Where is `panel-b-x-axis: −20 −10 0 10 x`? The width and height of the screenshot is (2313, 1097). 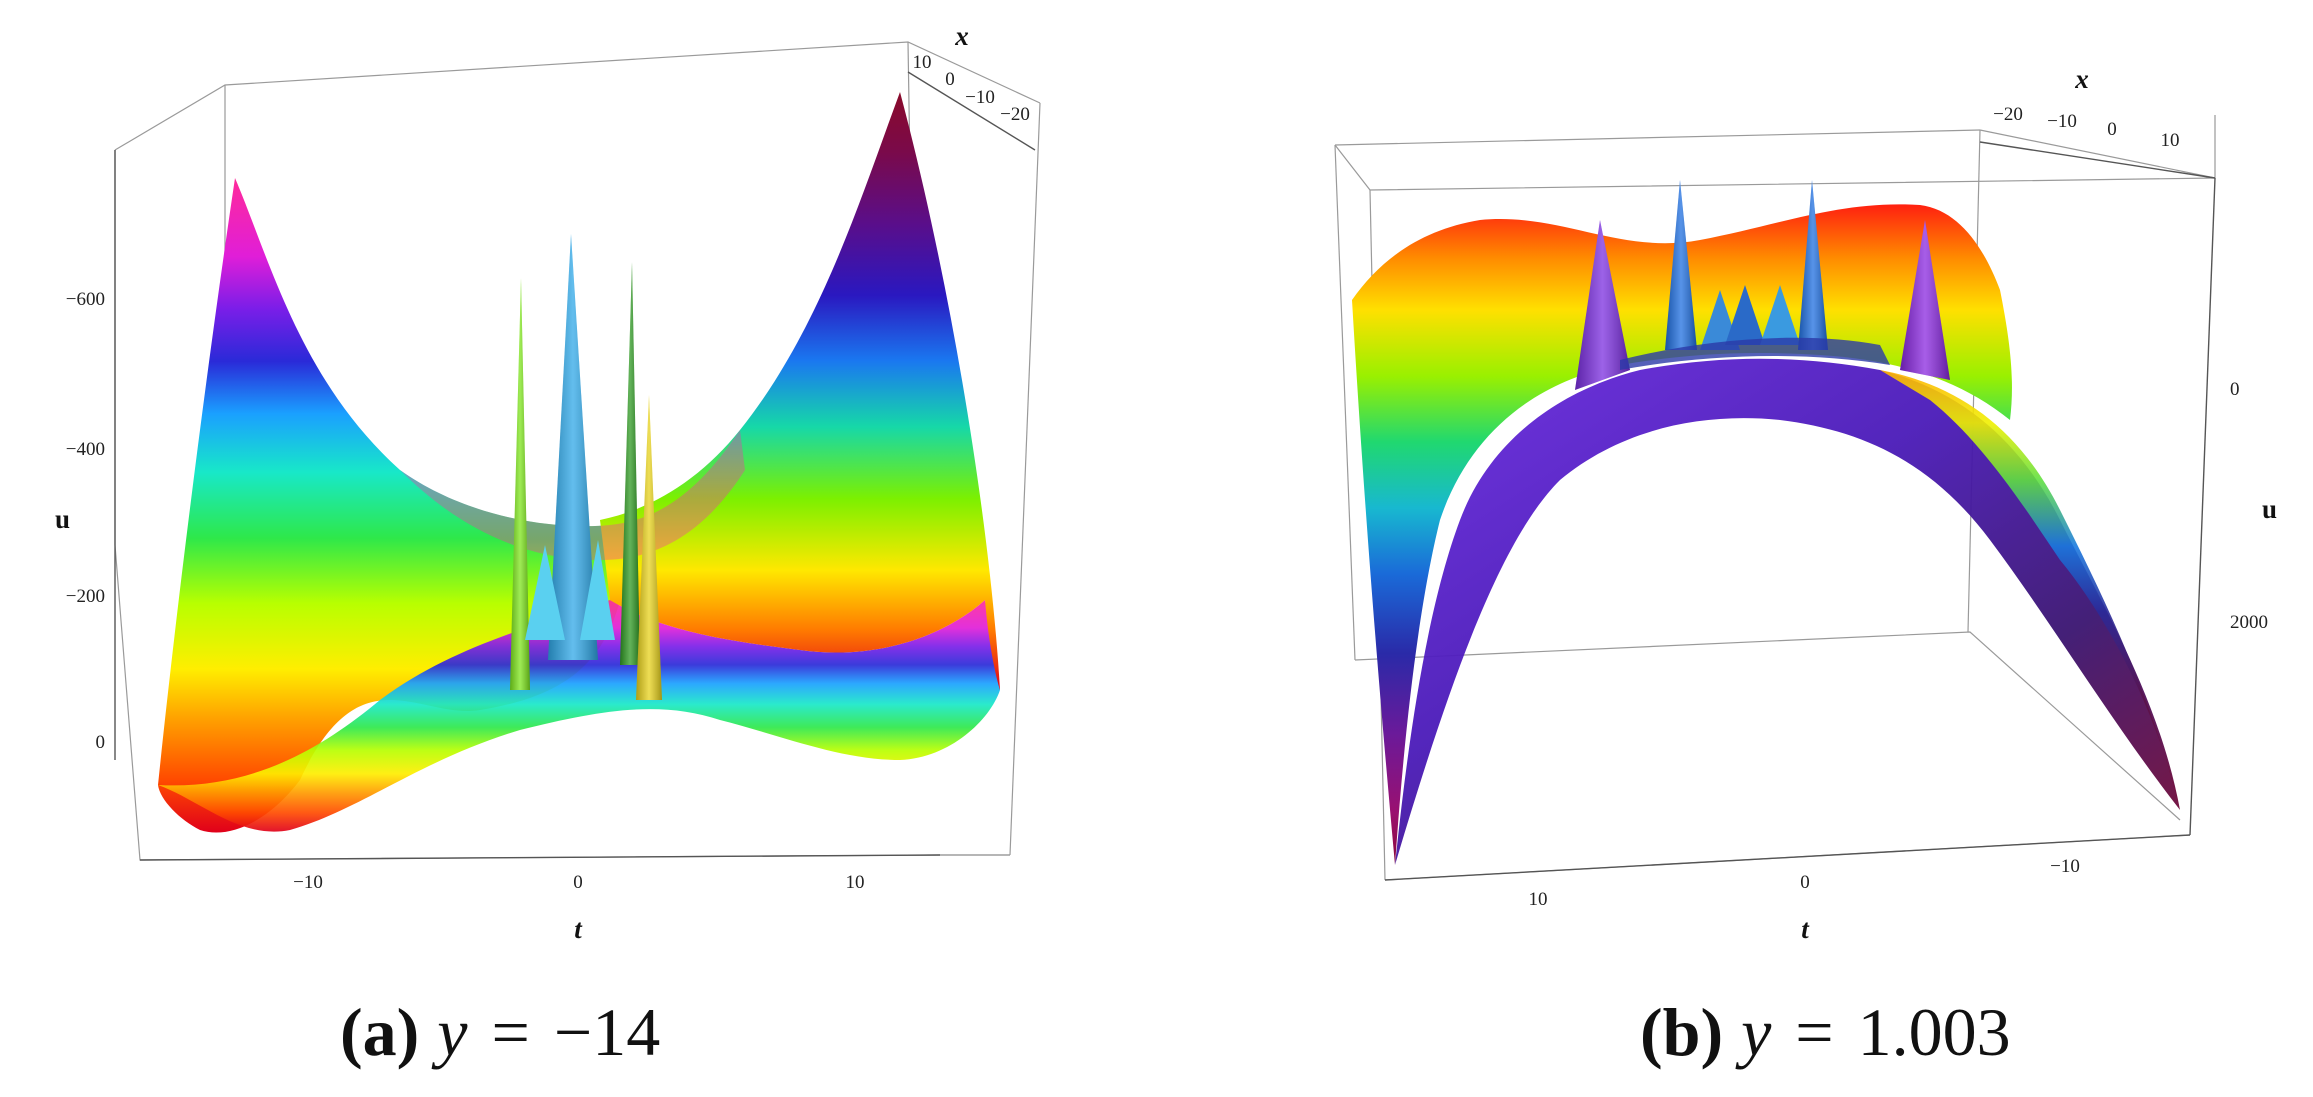 panel-b-x-axis: −20 −10 0 10 x is located at coordinates (2097, 121).